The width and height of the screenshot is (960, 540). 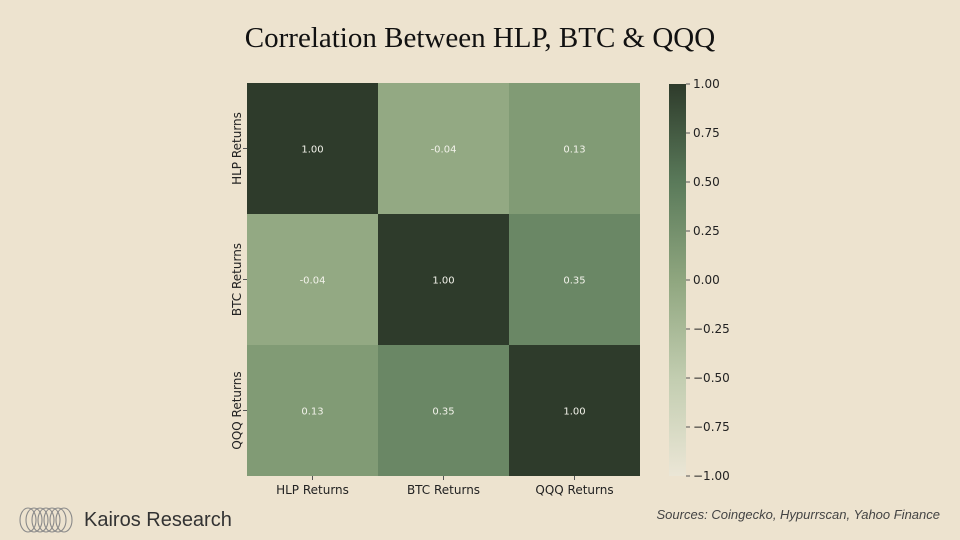 I want to click on colorbar-tick-label: −1.00, so click(x=711, y=476).